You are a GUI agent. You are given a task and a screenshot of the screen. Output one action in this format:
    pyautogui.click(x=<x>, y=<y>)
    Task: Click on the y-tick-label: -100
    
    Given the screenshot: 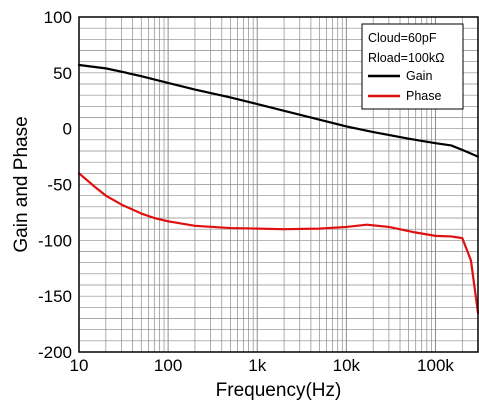 What is the action you would take?
    pyautogui.click(x=55, y=240)
    